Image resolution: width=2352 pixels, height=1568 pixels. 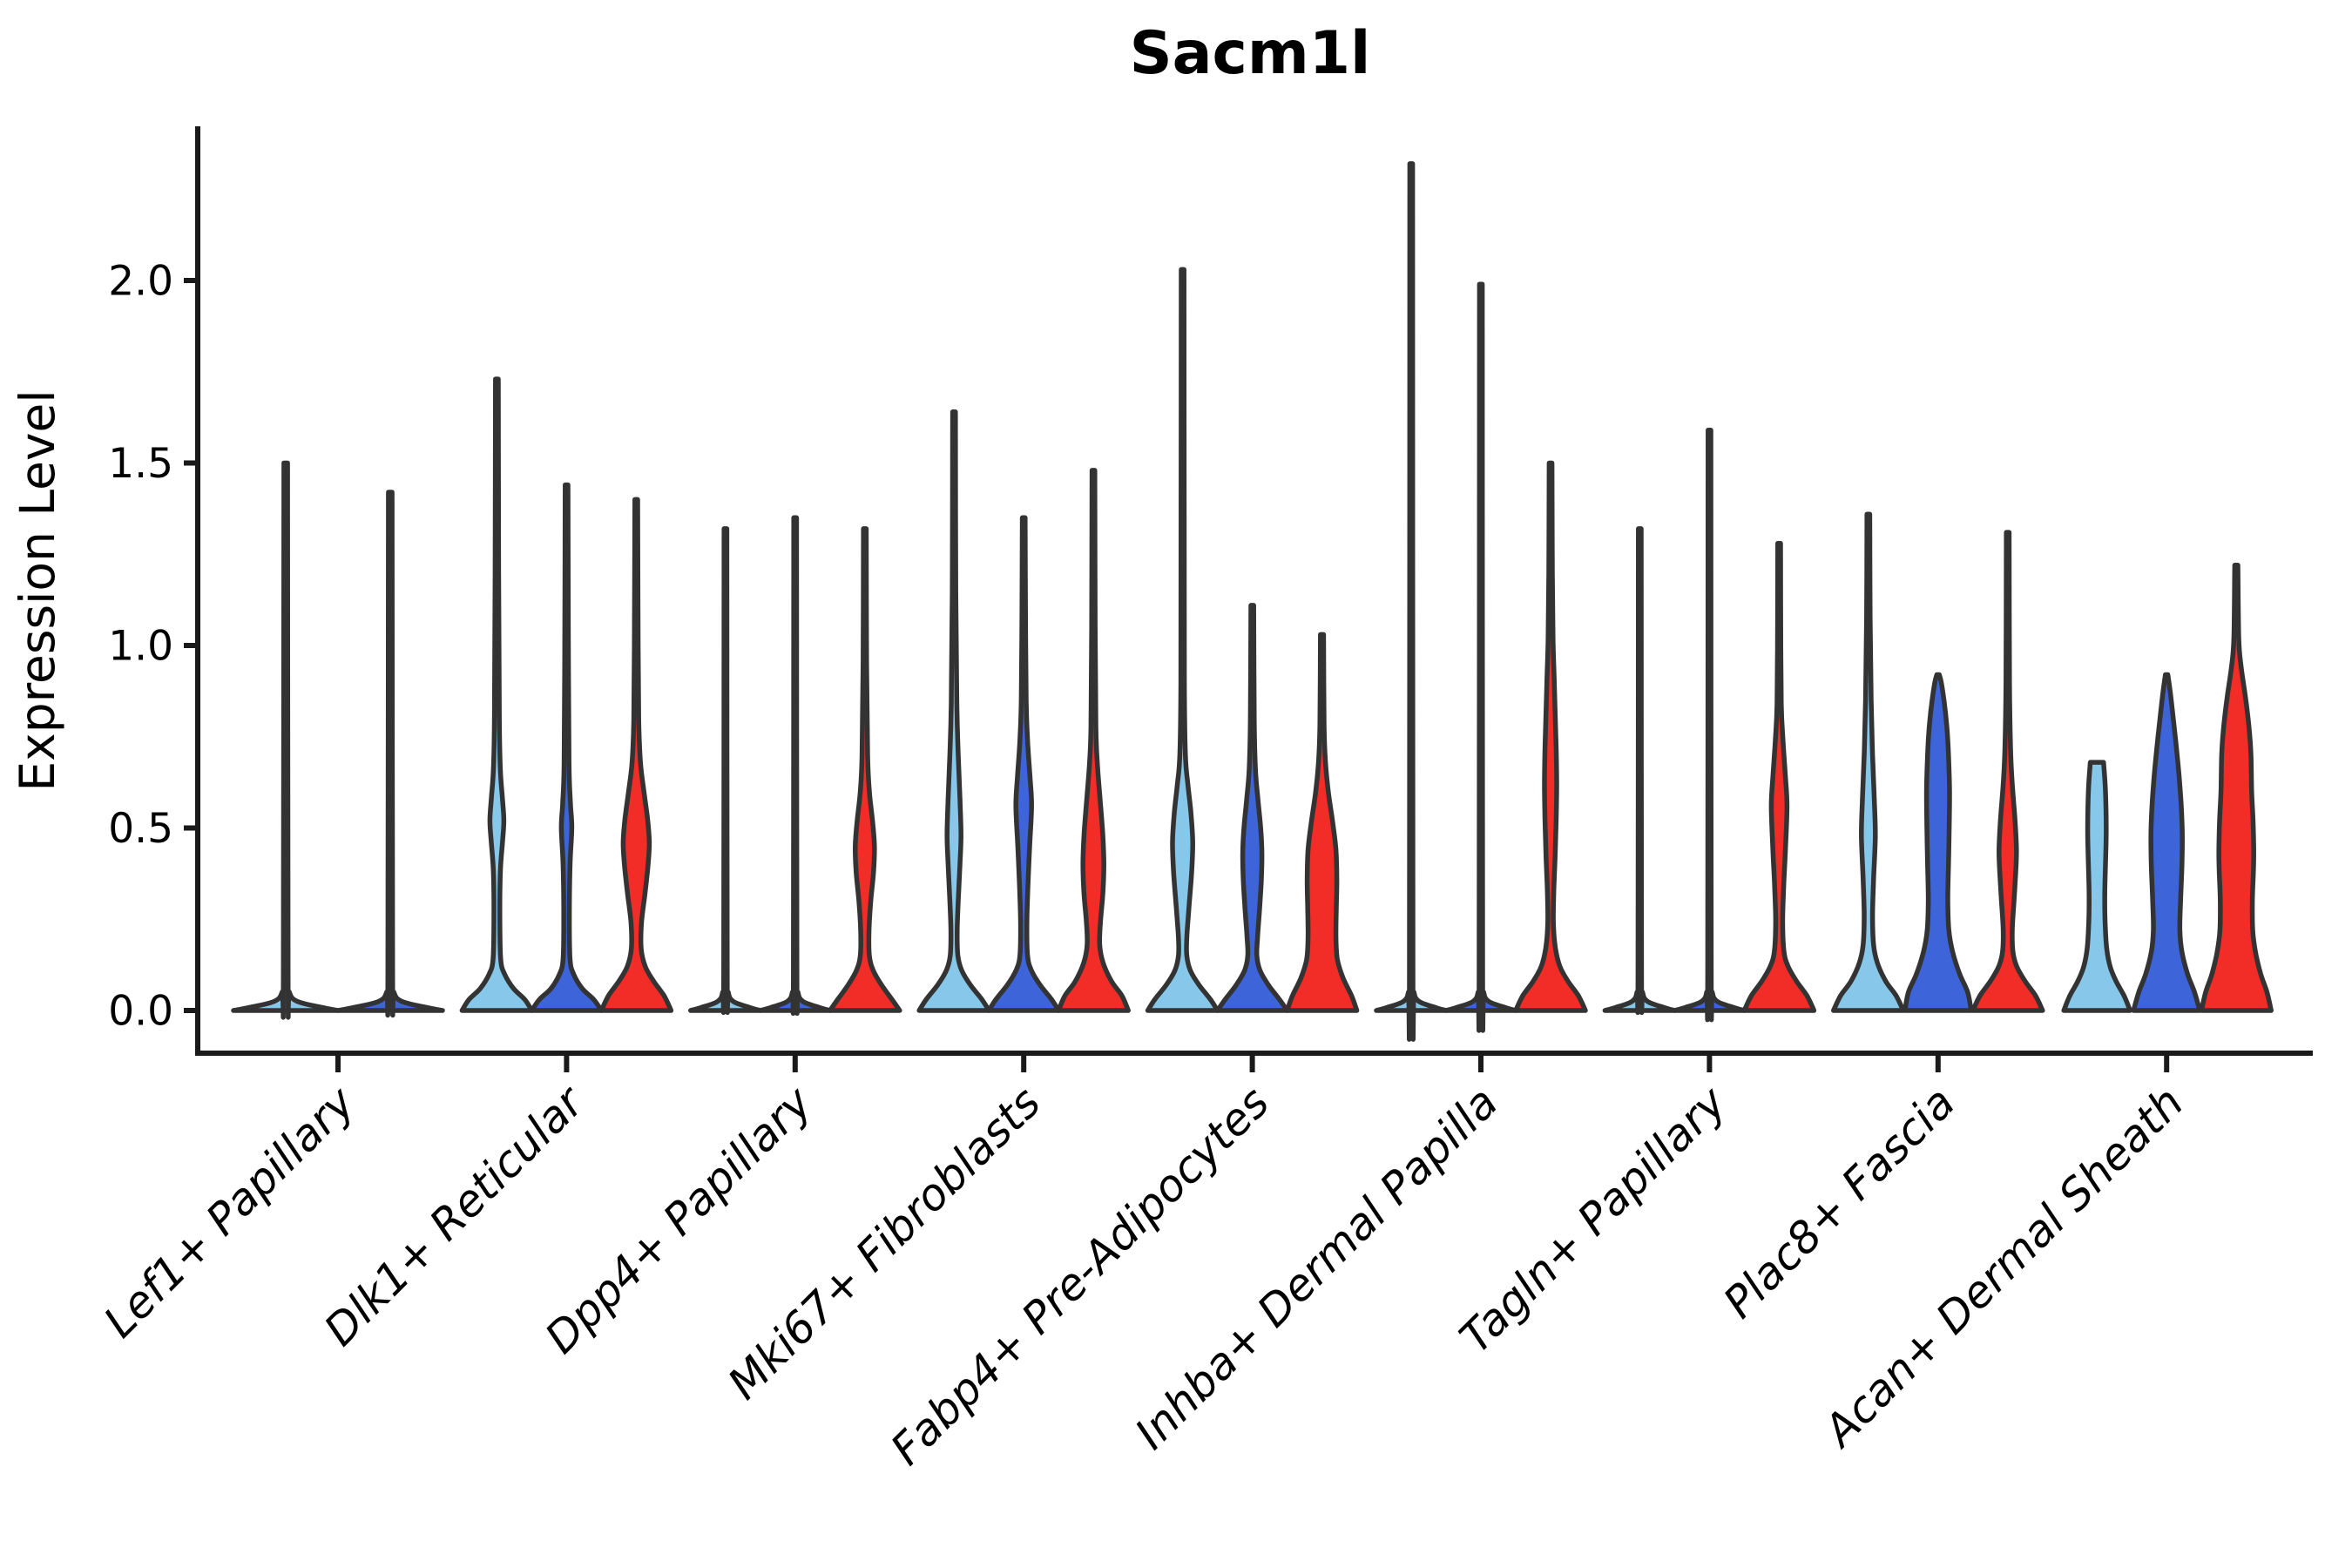 What do you see at coordinates (230, 1211) in the screenshot?
I see `x-tick-label-0: Lef1+ Papillary` at bounding box center [230, 1211].